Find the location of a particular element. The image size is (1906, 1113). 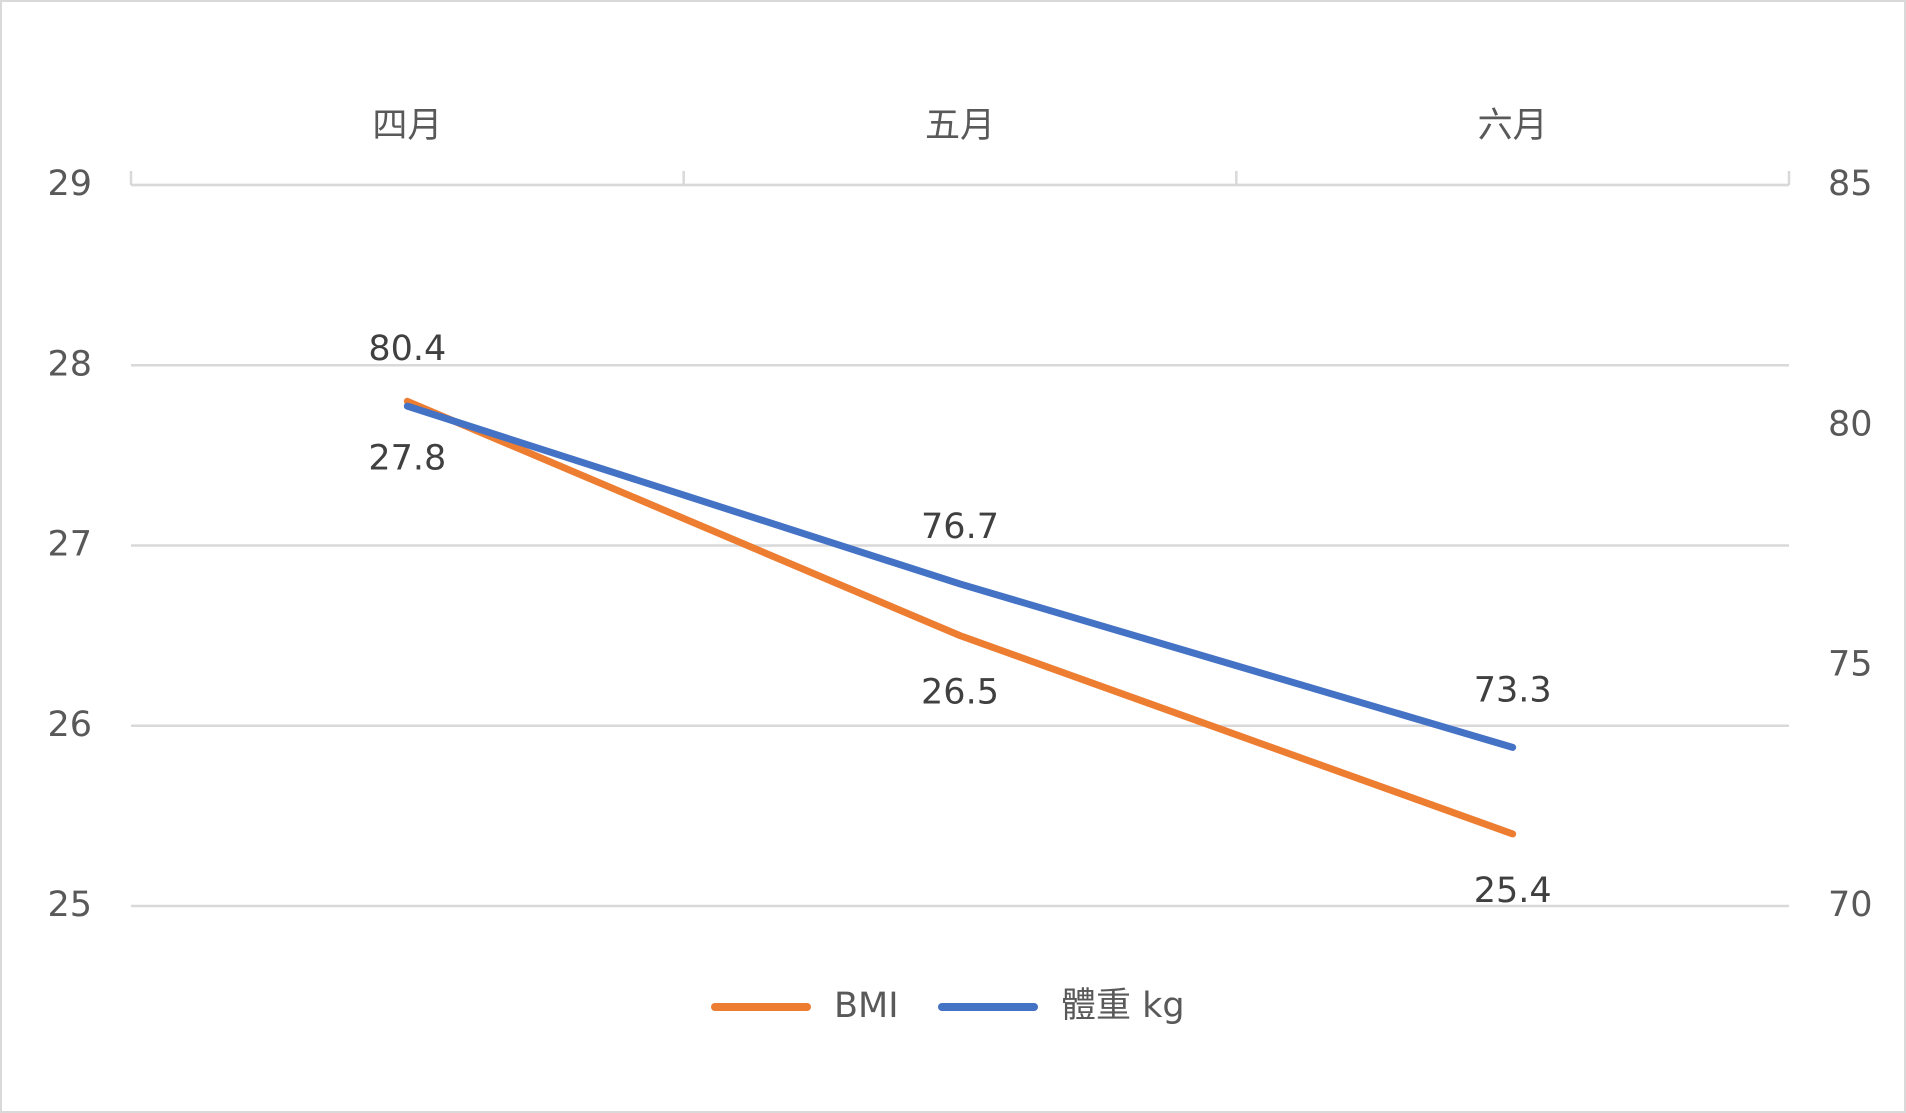

y2-tick-label: 75 is located at coordinates (1850, 665).